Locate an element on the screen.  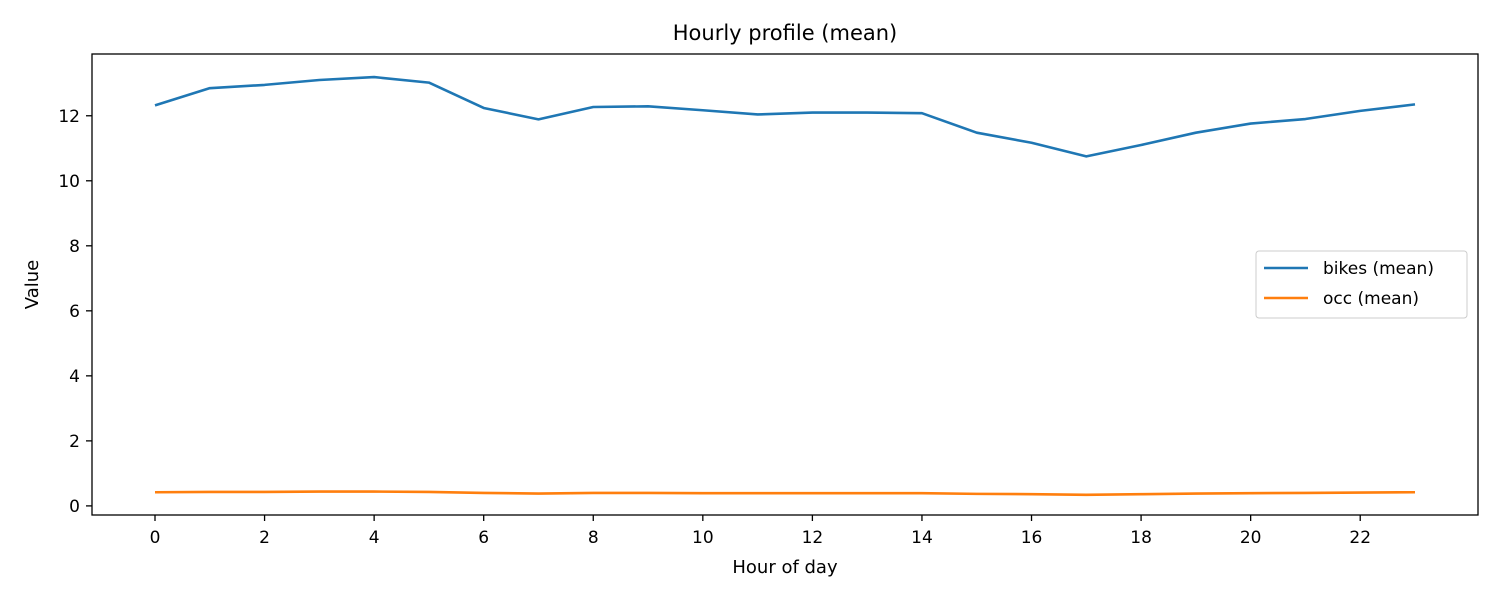
y-tick-label-6: 6 is located at coordinates (74, 312).